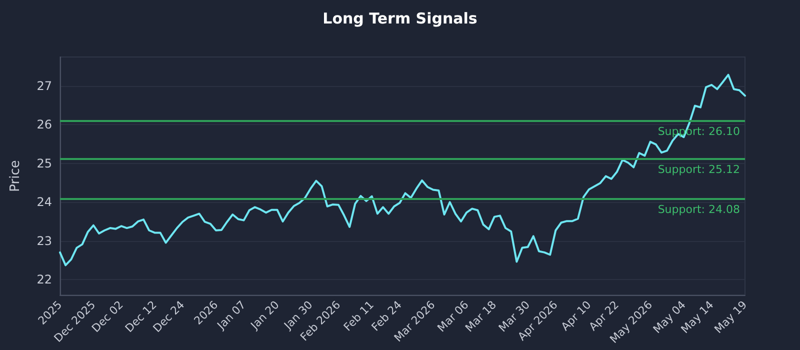 The image size is (800, 350). I want to click on y-tick-label: 27, so click(44, 86).